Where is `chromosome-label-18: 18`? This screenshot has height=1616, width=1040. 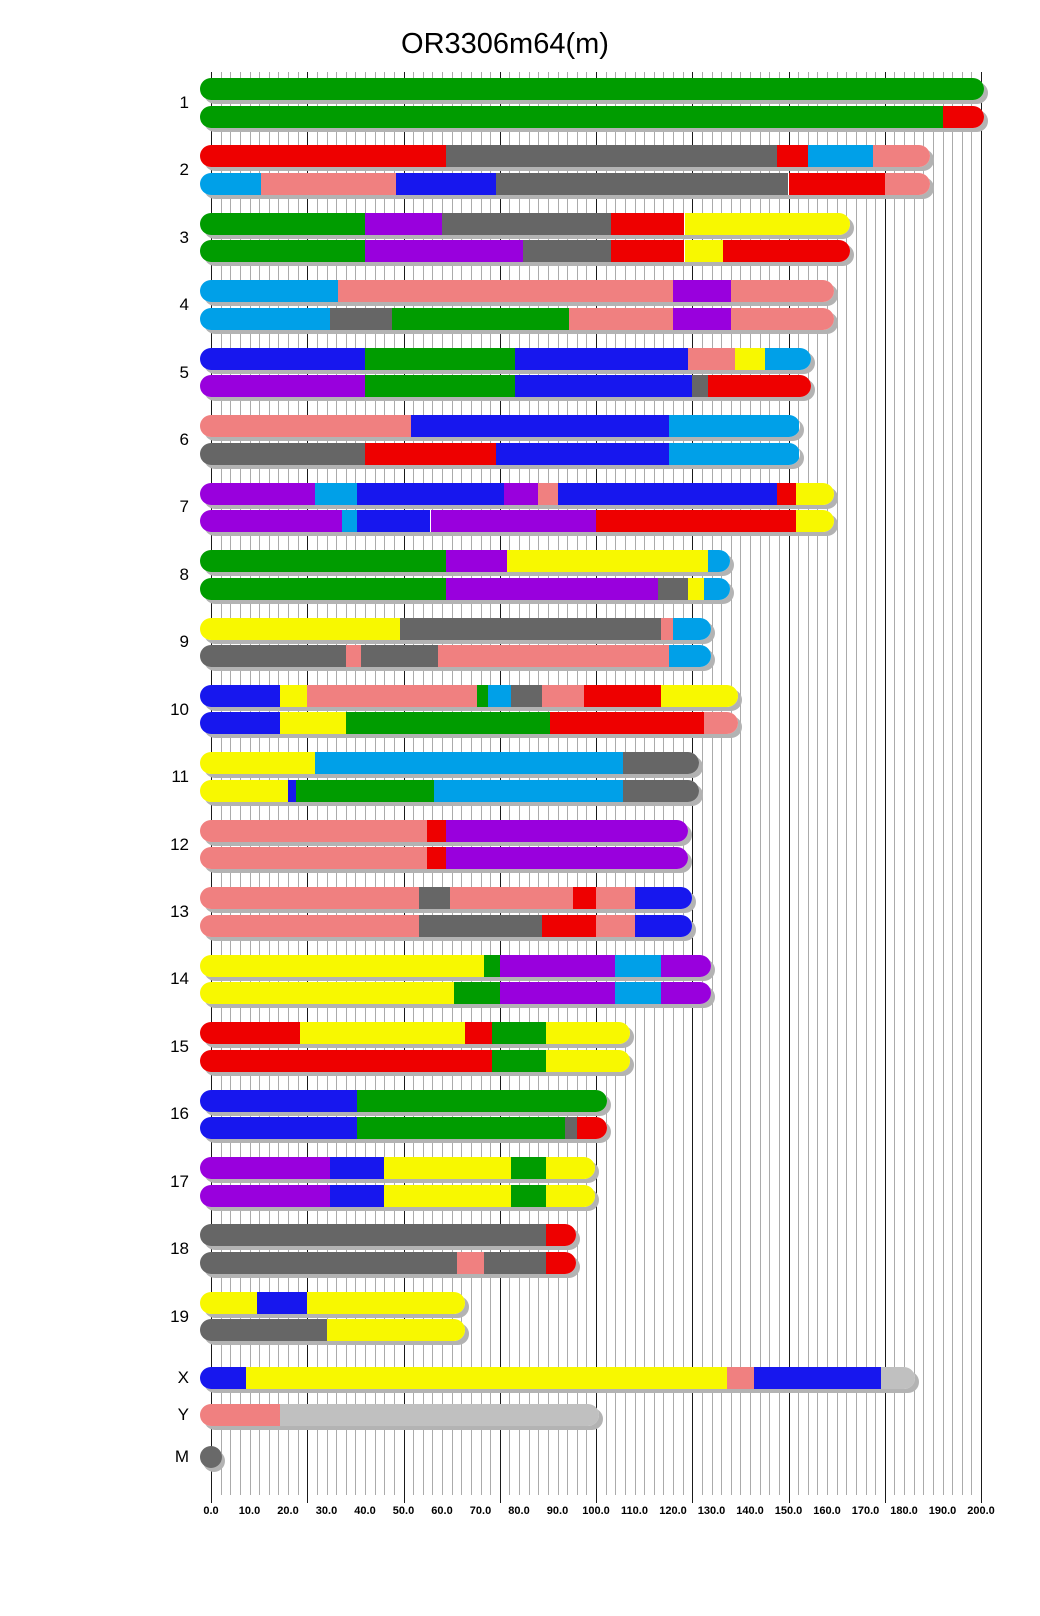
chromosome-label-18: 18 is located at coordinates (179, 1249).